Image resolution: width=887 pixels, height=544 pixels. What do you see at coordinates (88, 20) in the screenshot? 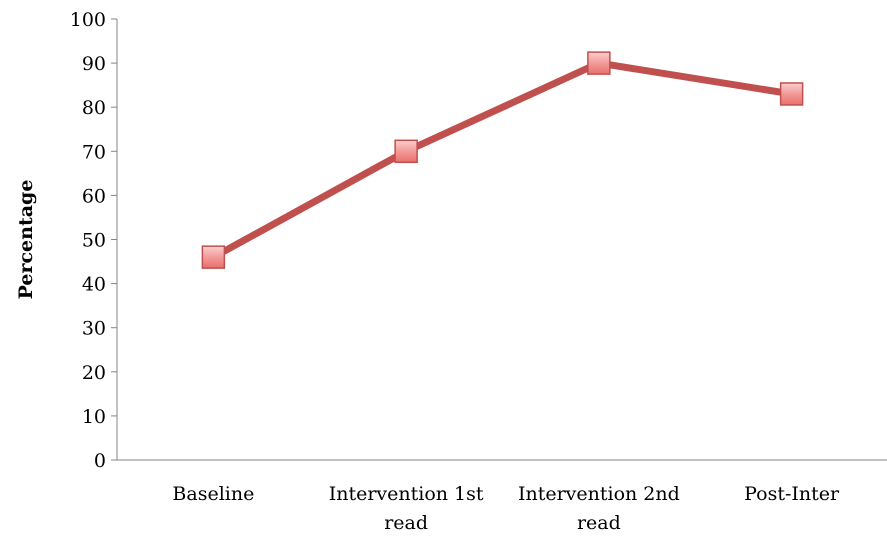
I see `y-tick-label: 100` at bounding box center [88, 20].